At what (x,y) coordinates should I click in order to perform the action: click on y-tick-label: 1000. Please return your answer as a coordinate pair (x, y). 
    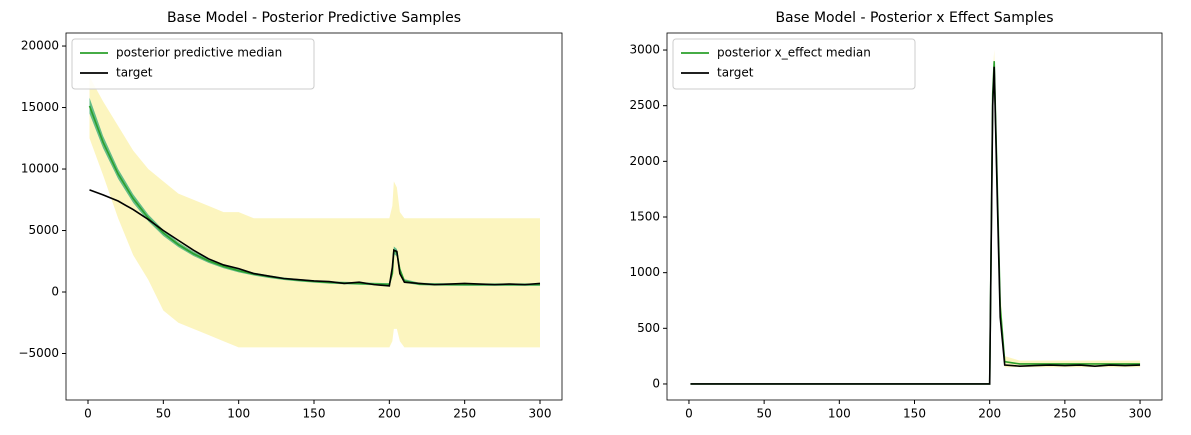
    Looking at the image, I should click on (644, 272).